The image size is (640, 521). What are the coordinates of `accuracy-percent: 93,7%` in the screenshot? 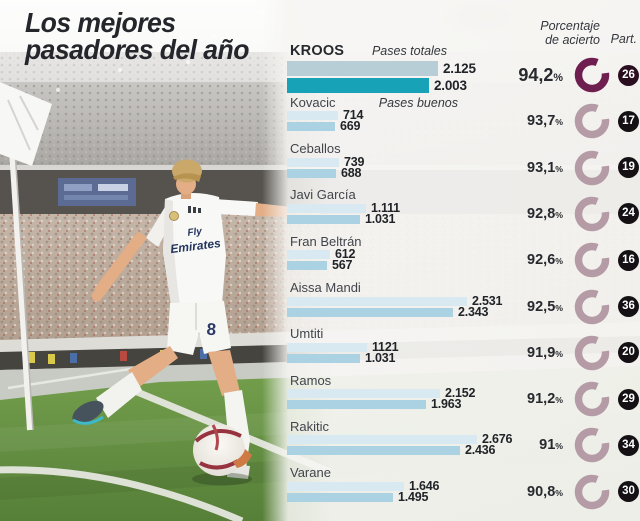 It's located at (515, 121).